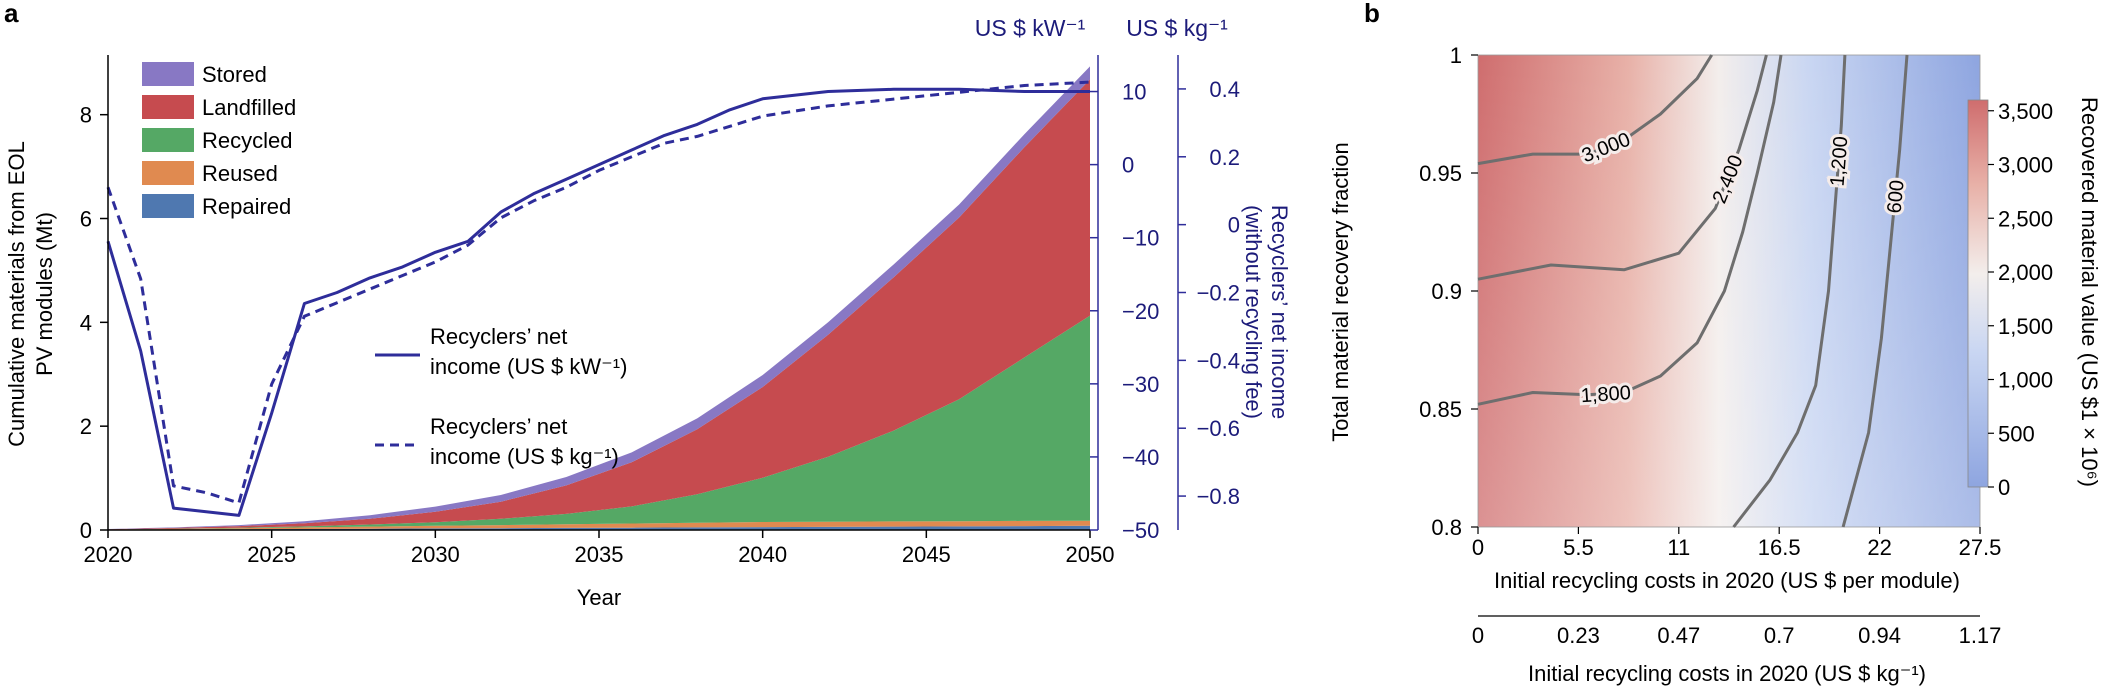 This screenshot has width=2107, height=692. What do you see at coordinates (1140, 238) in the screenshot?
I see `kw-tick-label: −10` at bounding box center [1140, 238].